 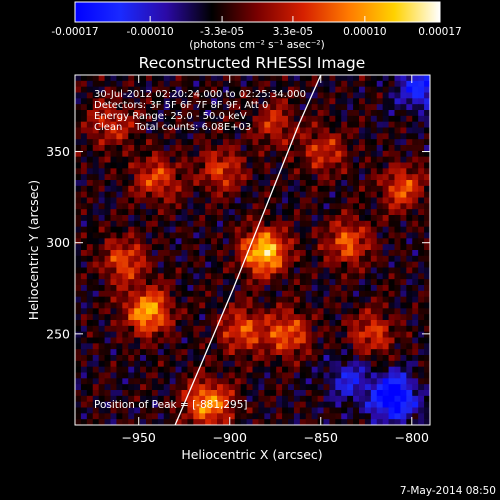 What do you see at coordinates (252, 63) in the screenshot?
I see `chart-title: Reconstructed RHESSI Image` at bounding box center [252, 63].